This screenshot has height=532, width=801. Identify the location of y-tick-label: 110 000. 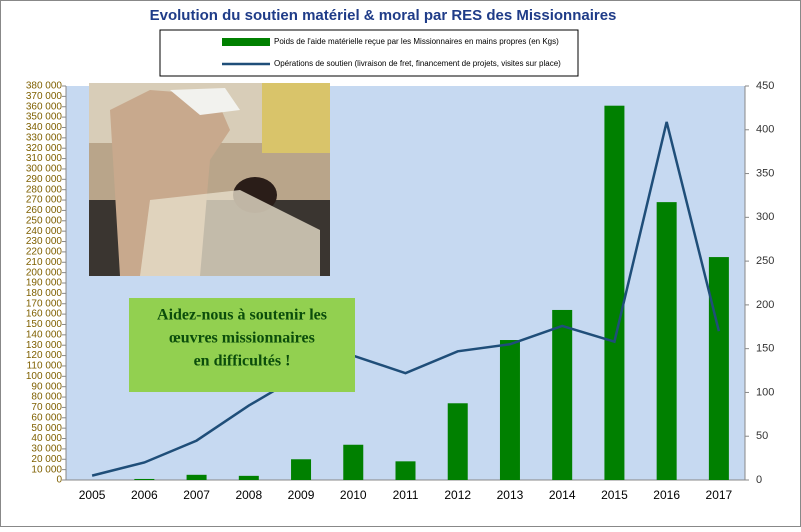
(45, 366).